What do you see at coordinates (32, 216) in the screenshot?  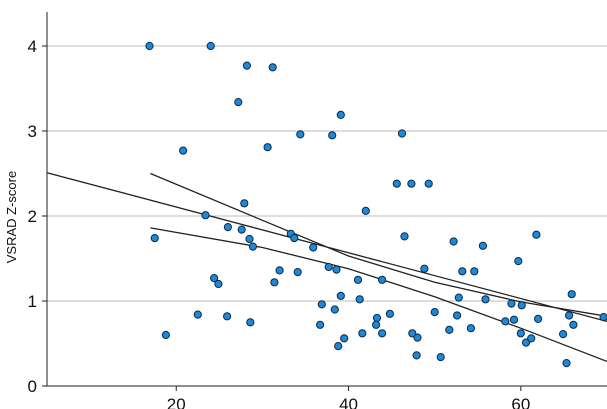 I see `y-tick-label-2: 2` at bounding box center [32, 216].